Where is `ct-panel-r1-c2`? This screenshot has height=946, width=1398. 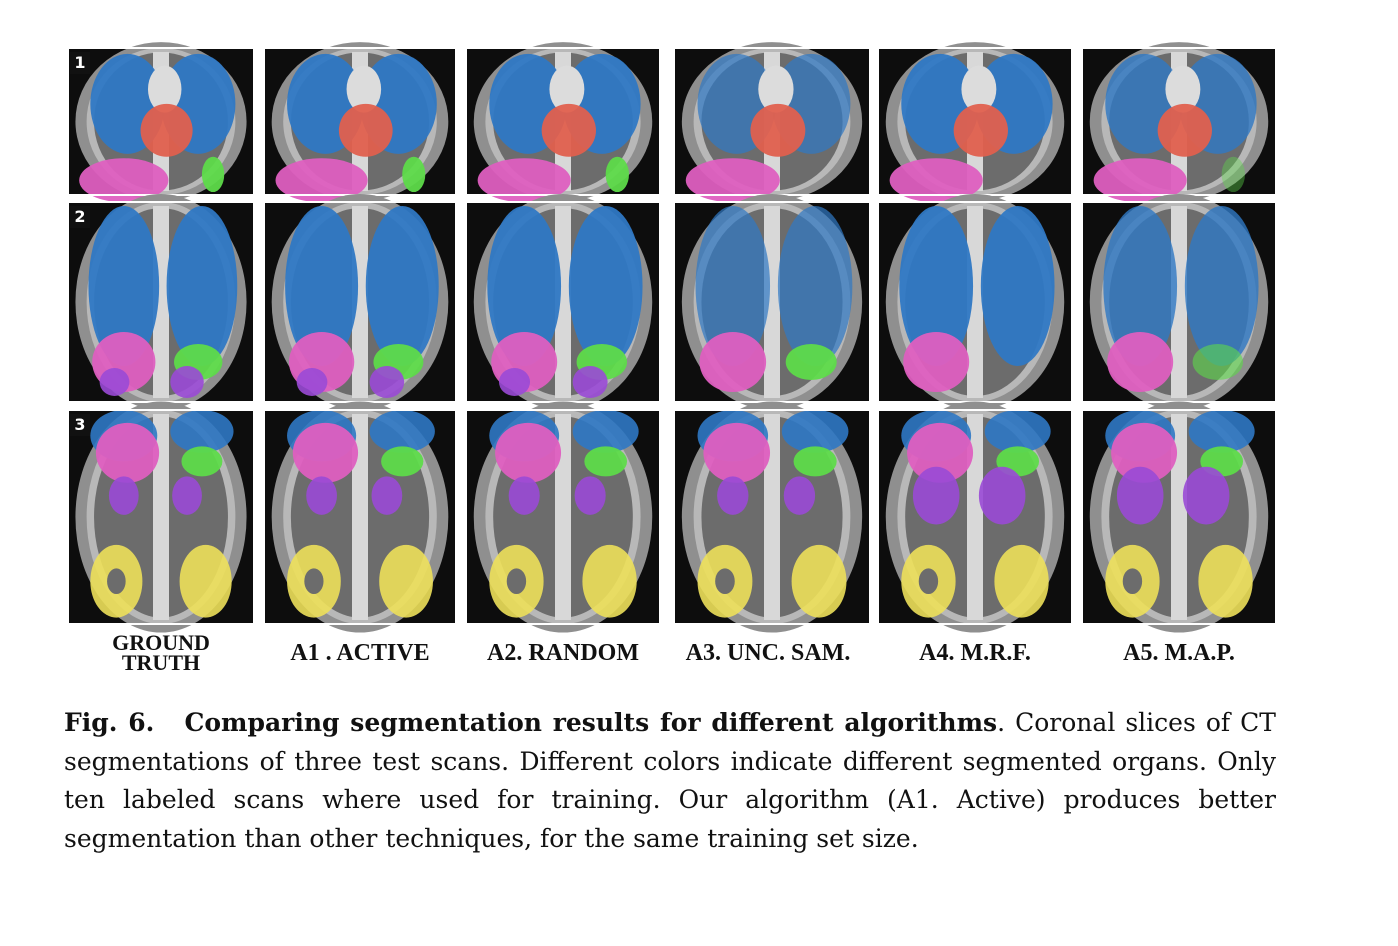
ct-panel-r1-c2 is located at coordinates (360, 122).